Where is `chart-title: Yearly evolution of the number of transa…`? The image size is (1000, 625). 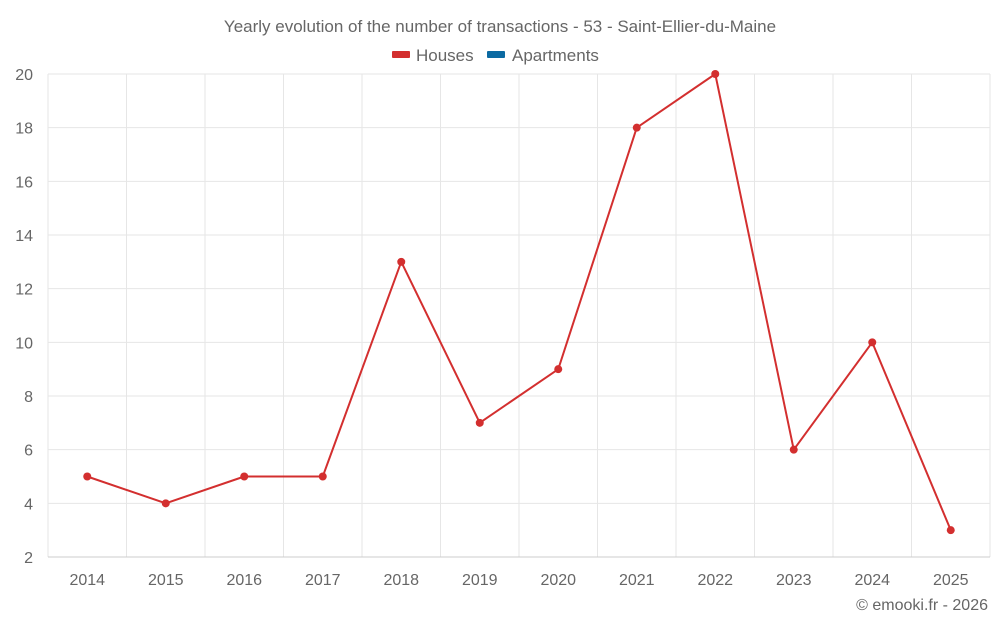 chart-title: Yearly evolution of the number of transa… is located at coordinates (500, 26).